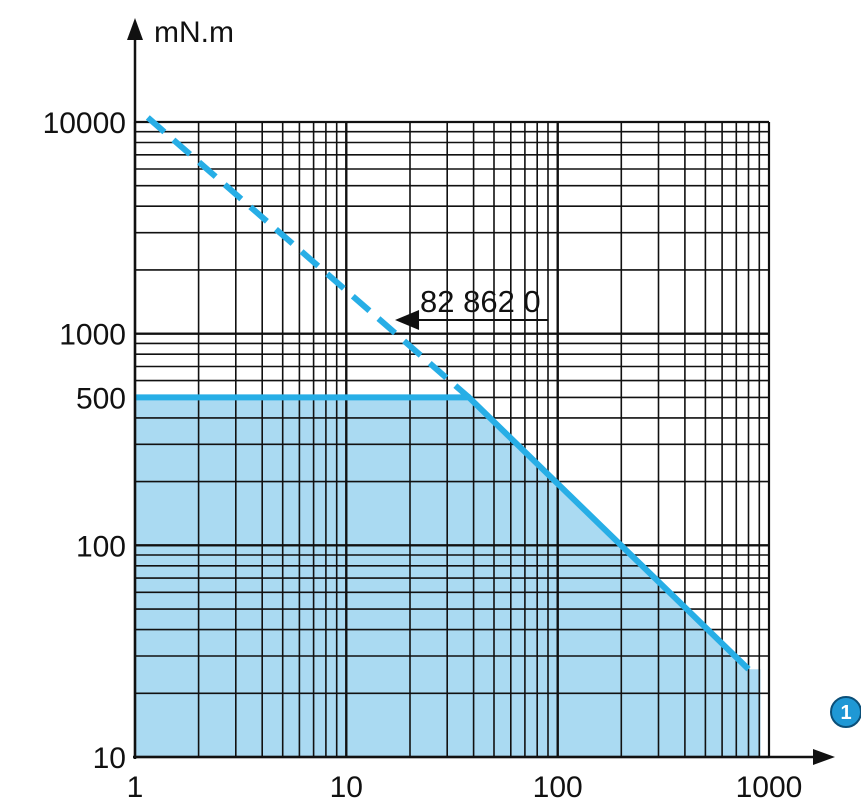  What do you see at coordinates (407, 320) in the screenshot?
I see `annotation-arrow-head` at bounding box center [407, 320].